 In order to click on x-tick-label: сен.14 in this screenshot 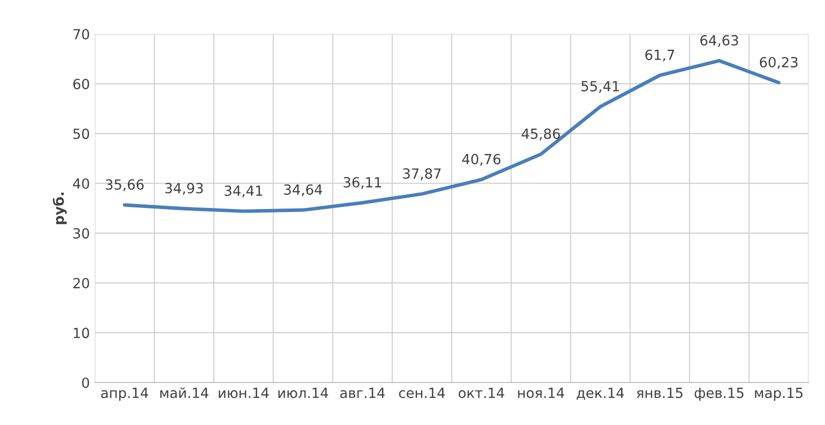, I will do `click(422, 393)`.